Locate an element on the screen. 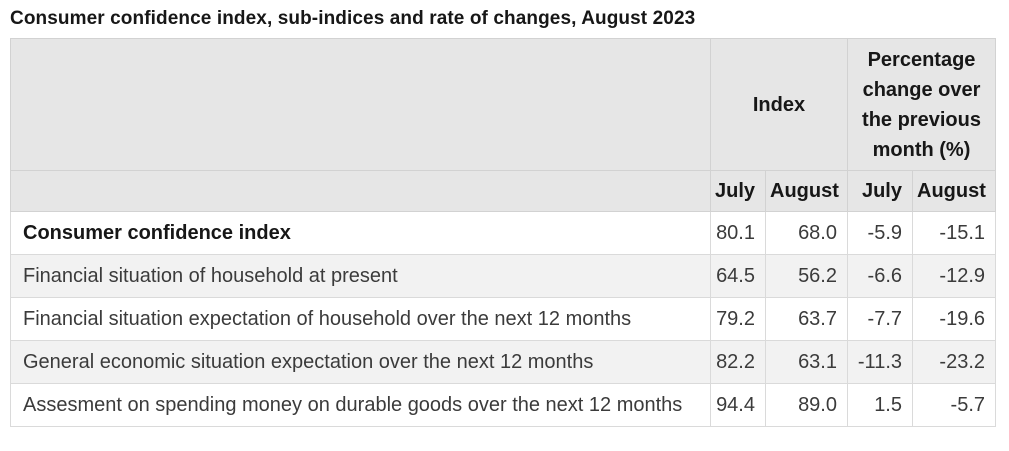  cell-pct-july: 1.5 is located at coordinates (880, 405).